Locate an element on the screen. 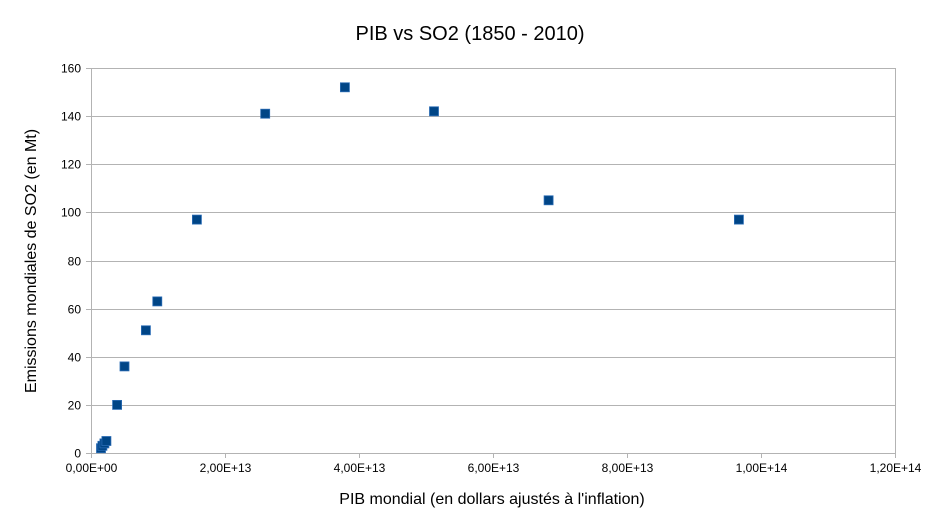 Image resolution: width=943 pixels, height=530 pixels. y-tick-label: 0 is located at coordinates (77, 454).